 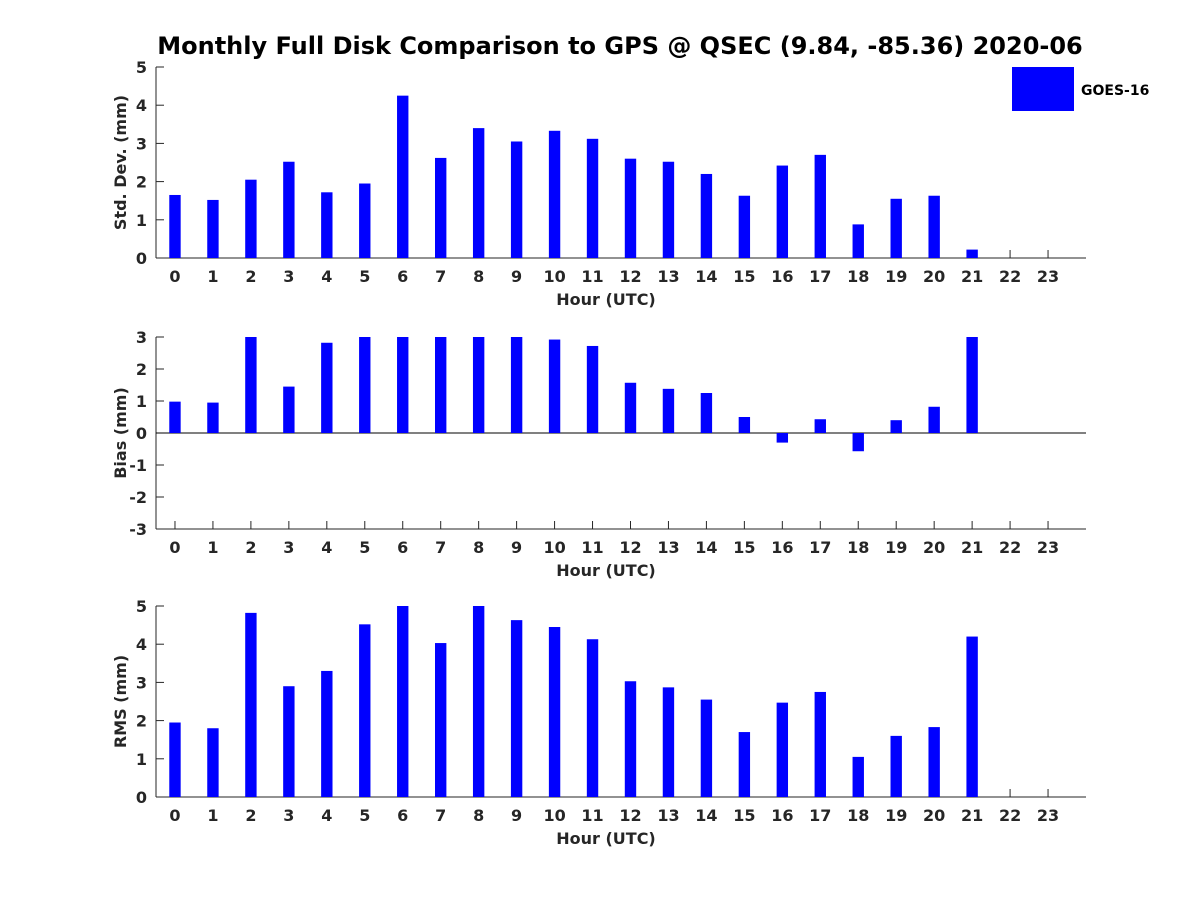 I want to click on rms-x-axis-label: Hour (UTC), so click(x=606, y=838).